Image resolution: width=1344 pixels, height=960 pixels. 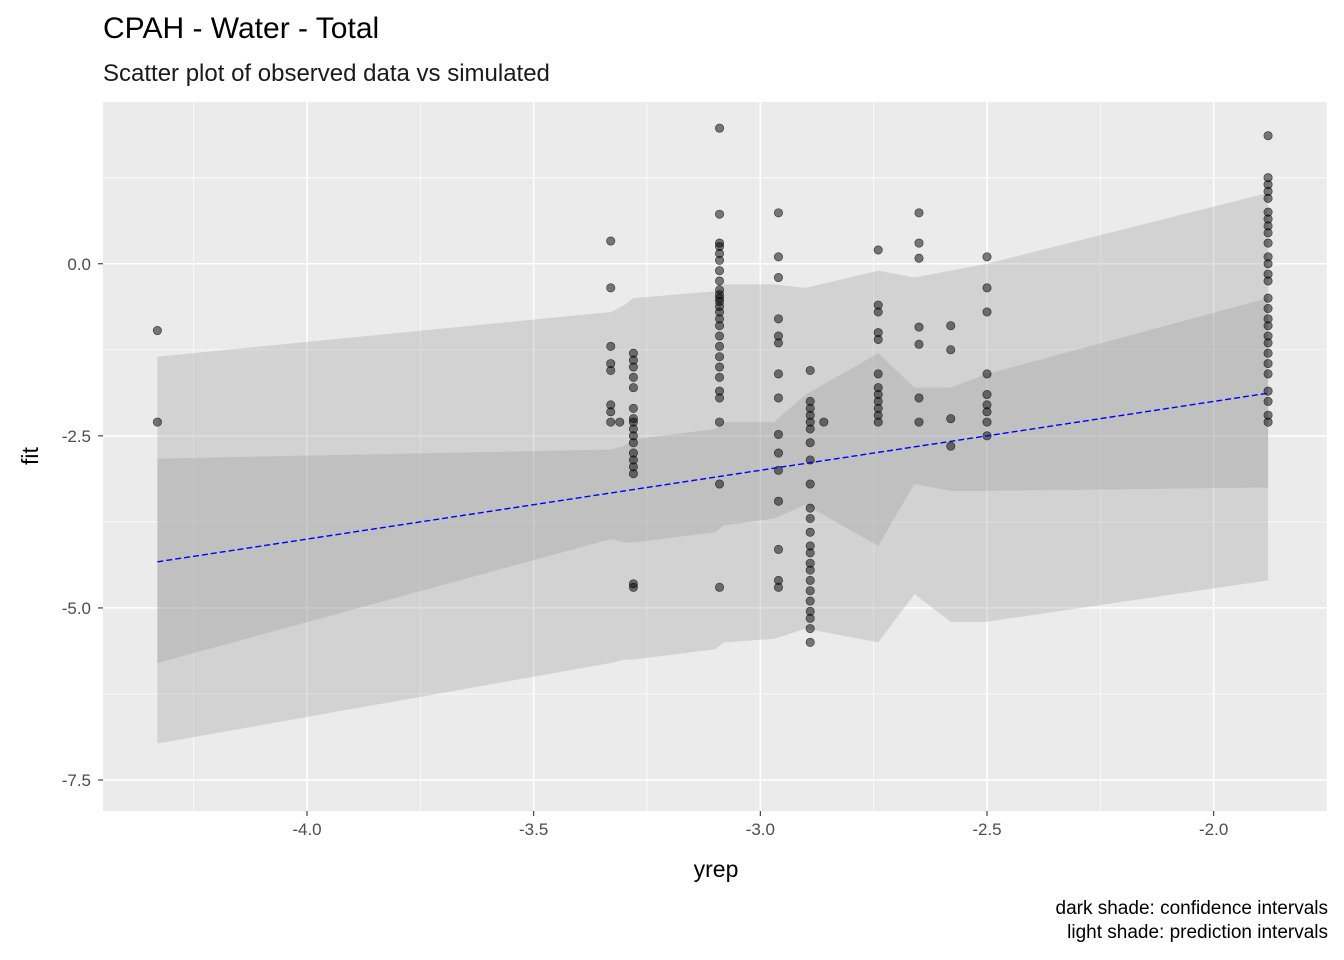 What do you see at coordinates (79, 264) in the screenshot?
I see `y-tick-label: 0.0` at bounding box center [79, 264].